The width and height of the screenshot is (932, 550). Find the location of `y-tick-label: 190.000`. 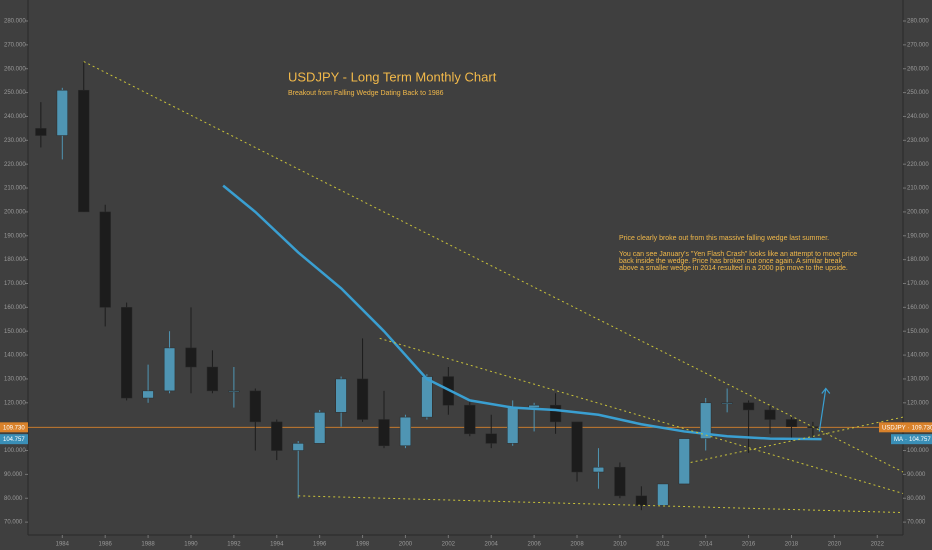

y-tick-label: 190.000 is located at coordinates (15, 236).